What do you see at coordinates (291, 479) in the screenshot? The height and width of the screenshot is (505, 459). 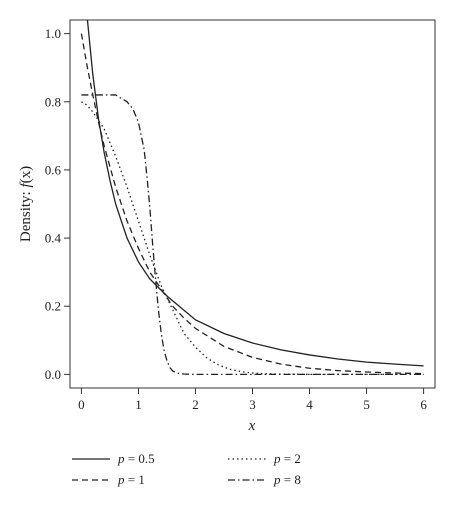 I see `legend-label-value: = 8` at bounding box center [291, 479].